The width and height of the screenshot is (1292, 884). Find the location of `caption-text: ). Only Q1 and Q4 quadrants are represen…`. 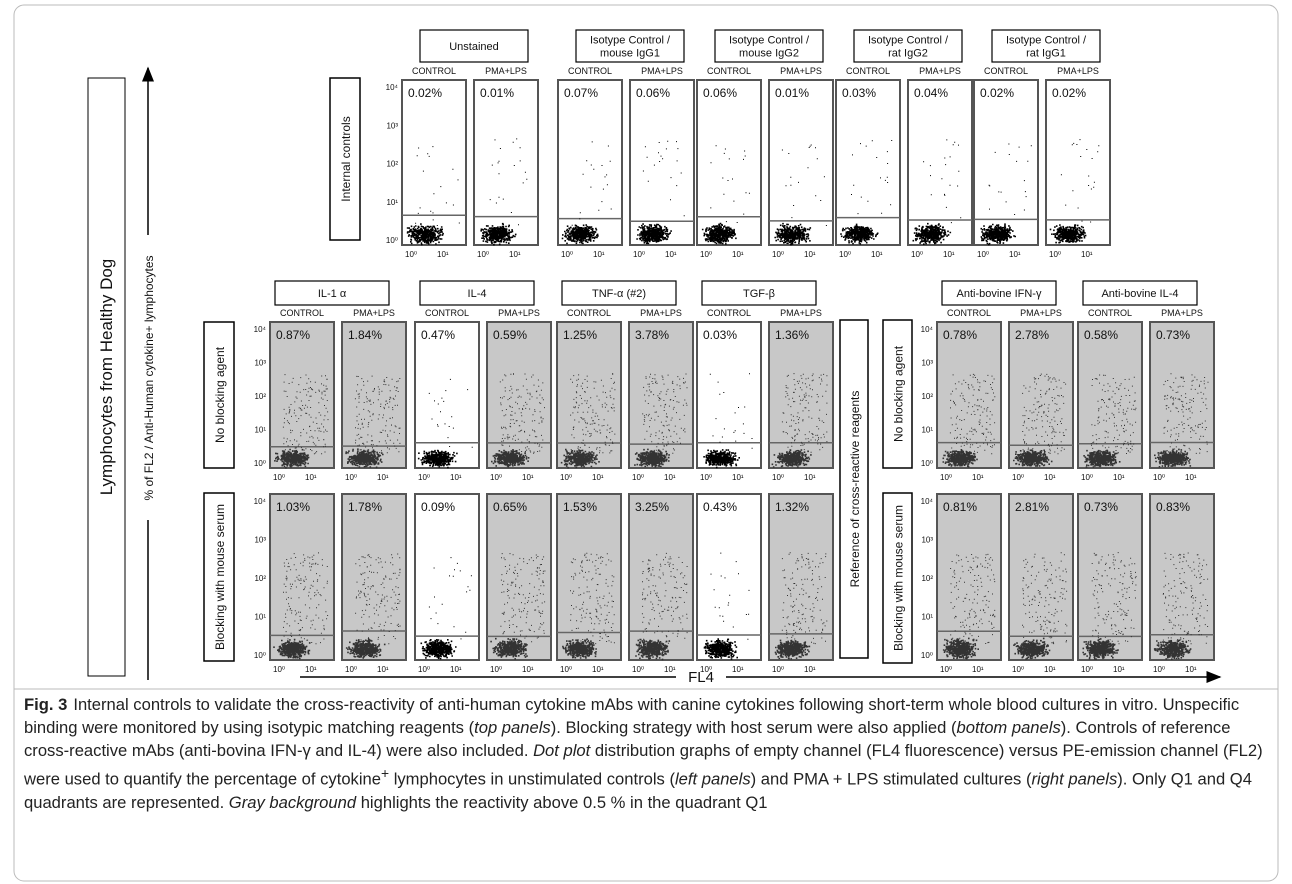

caption-text: ). Only Q1 and Q4 quadrants are represen… is located at coordinates (638, 790).